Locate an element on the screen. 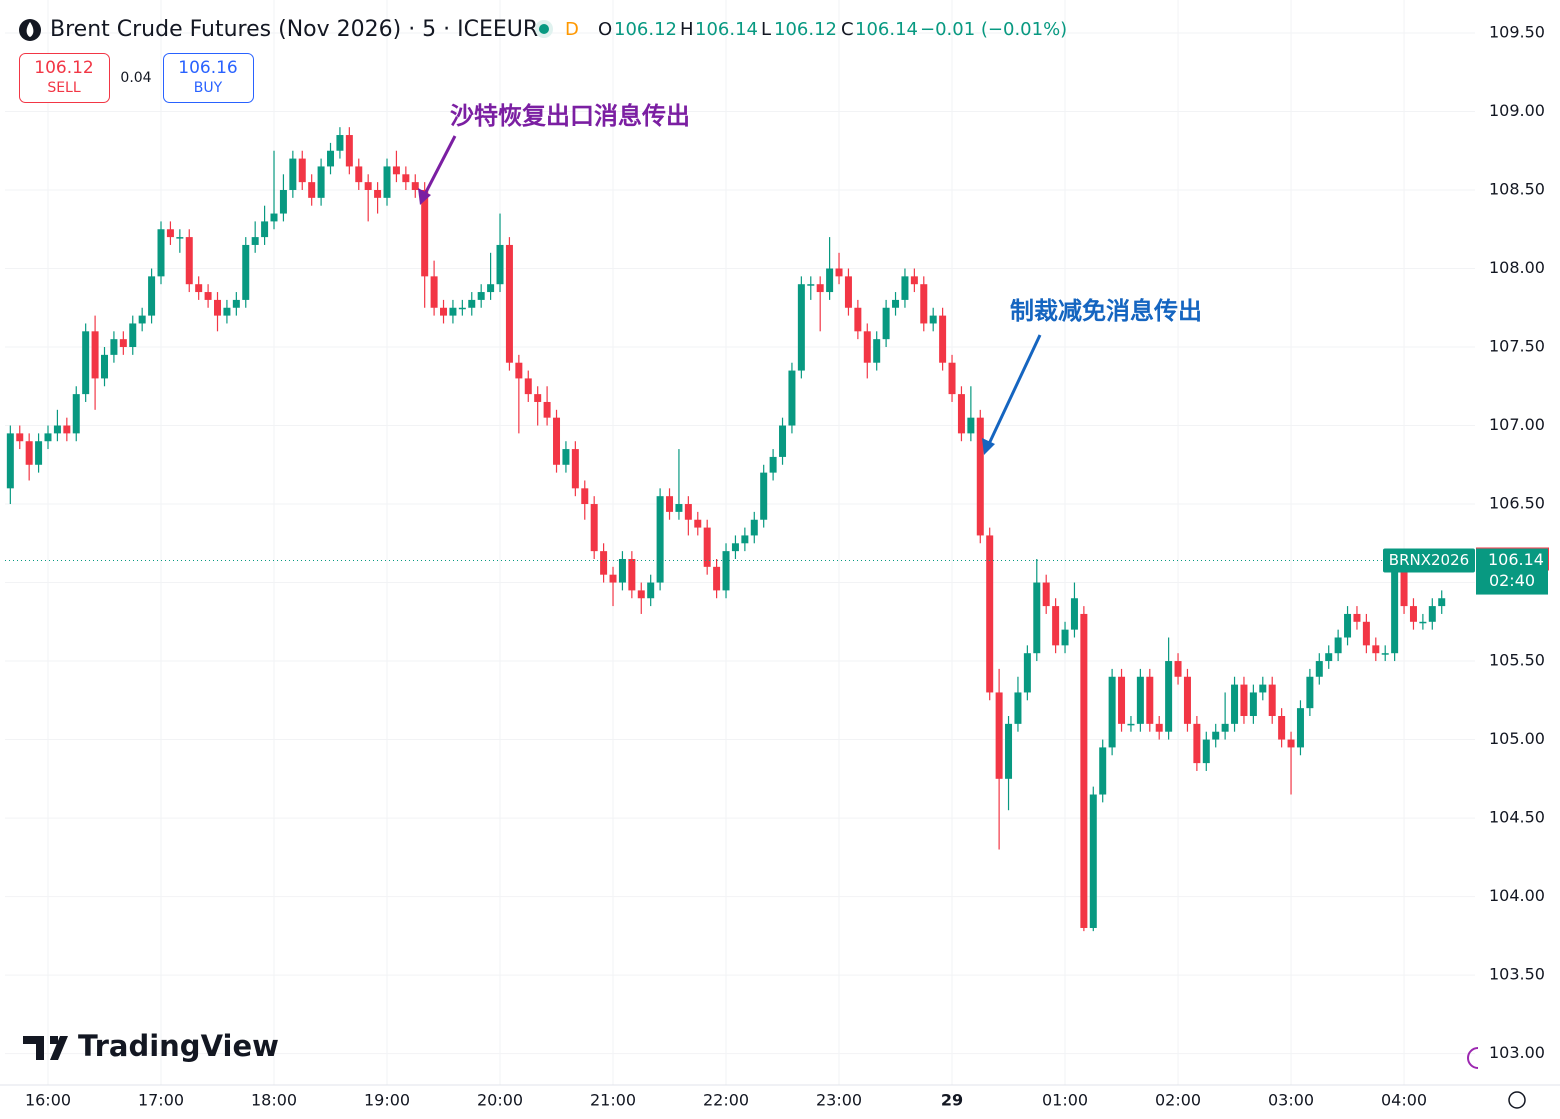  o-label: O is located at coordinates (605, 29).